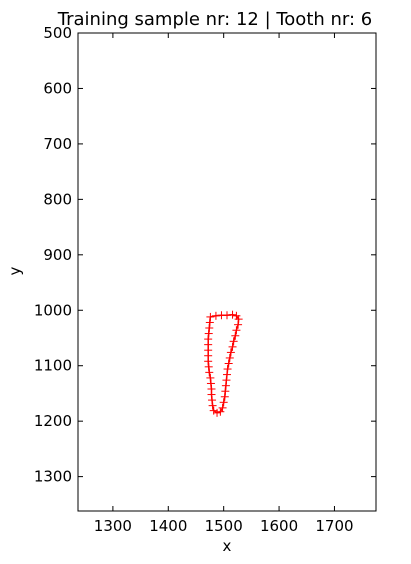 The image size is (411, 564). Describe the element at coordinates (57, 144) in the screenshot. I see `y-tick-label: 700` at that location.